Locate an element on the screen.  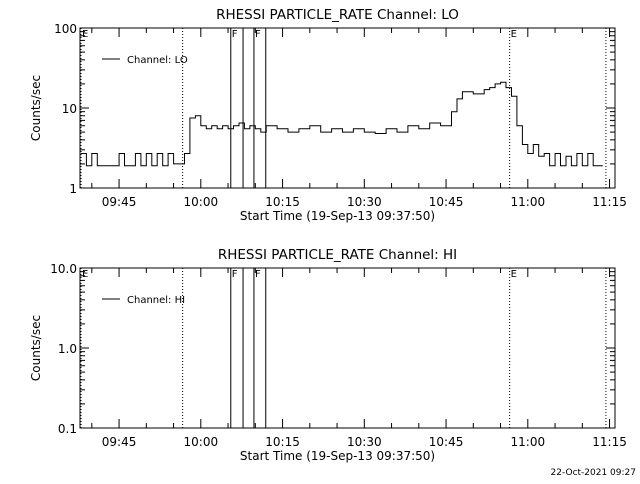
y-tick-label: 10.0 is located at coordinates (63, 269).